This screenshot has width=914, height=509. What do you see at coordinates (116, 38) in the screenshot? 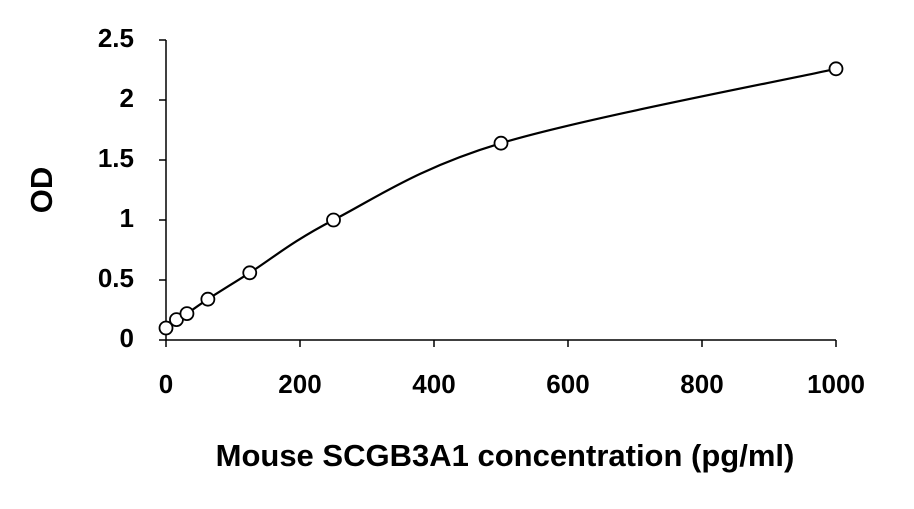
I see `y-tick-label: 2.5` at bounding box center [116, 38].